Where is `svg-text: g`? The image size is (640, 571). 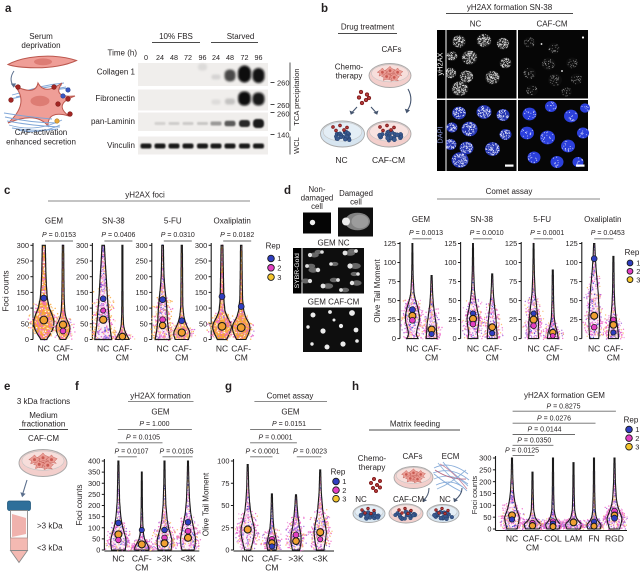
svg-text: g is located at coordinates (228, 387).